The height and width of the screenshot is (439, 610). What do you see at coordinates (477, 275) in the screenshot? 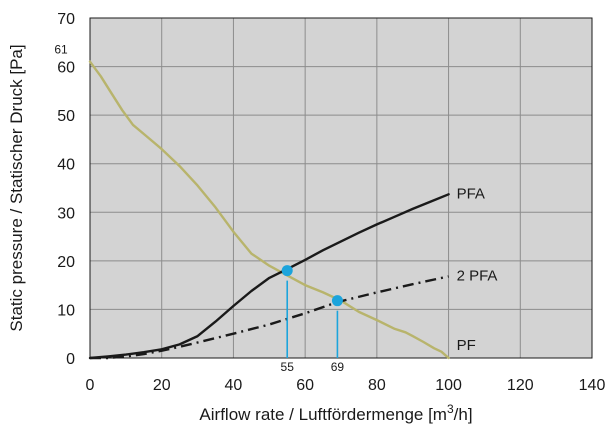
I see `series-label: 2 PFA` at bounding box center [477, 275].